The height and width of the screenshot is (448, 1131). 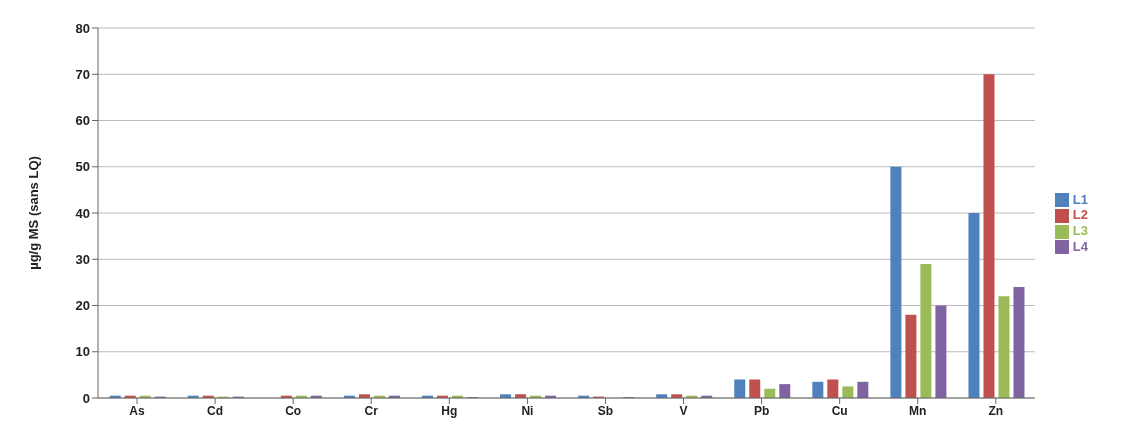 I want to click on x-tick-label: Ni, so click(x=527, y=410).